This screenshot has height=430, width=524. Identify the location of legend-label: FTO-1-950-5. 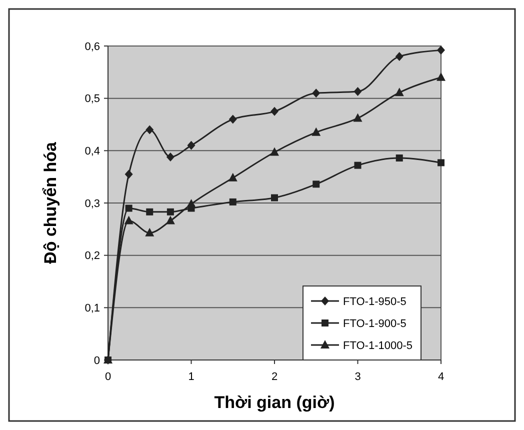
(374, 302).